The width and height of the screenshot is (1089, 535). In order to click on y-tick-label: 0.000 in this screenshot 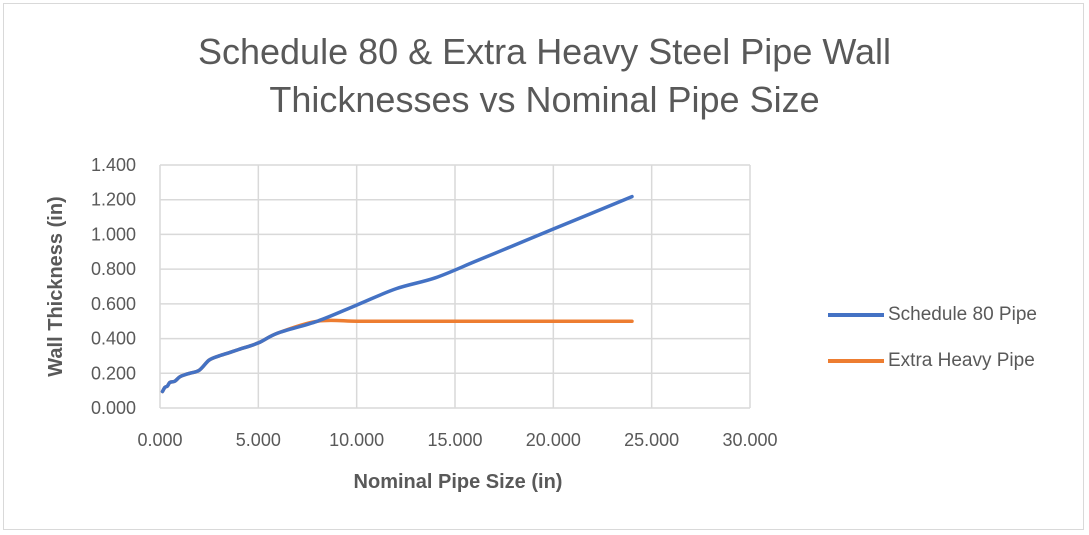, I will do `click(113, 408)`.